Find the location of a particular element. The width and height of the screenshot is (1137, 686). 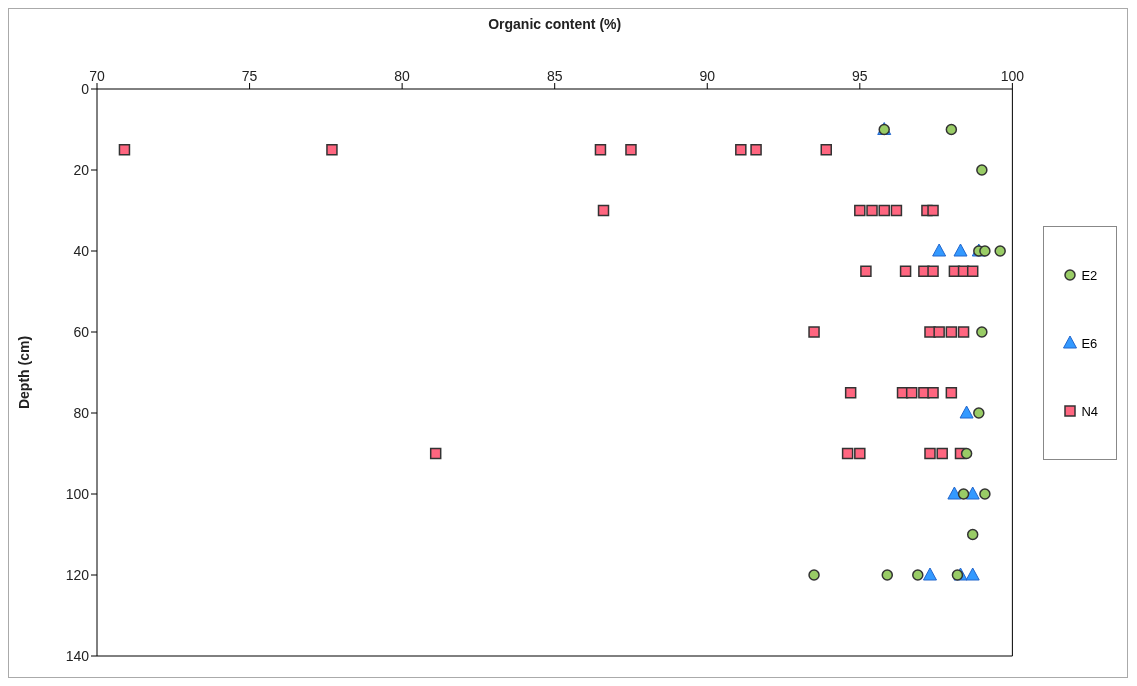

y-tick-label: 60 is located at coordinates (81, 331).